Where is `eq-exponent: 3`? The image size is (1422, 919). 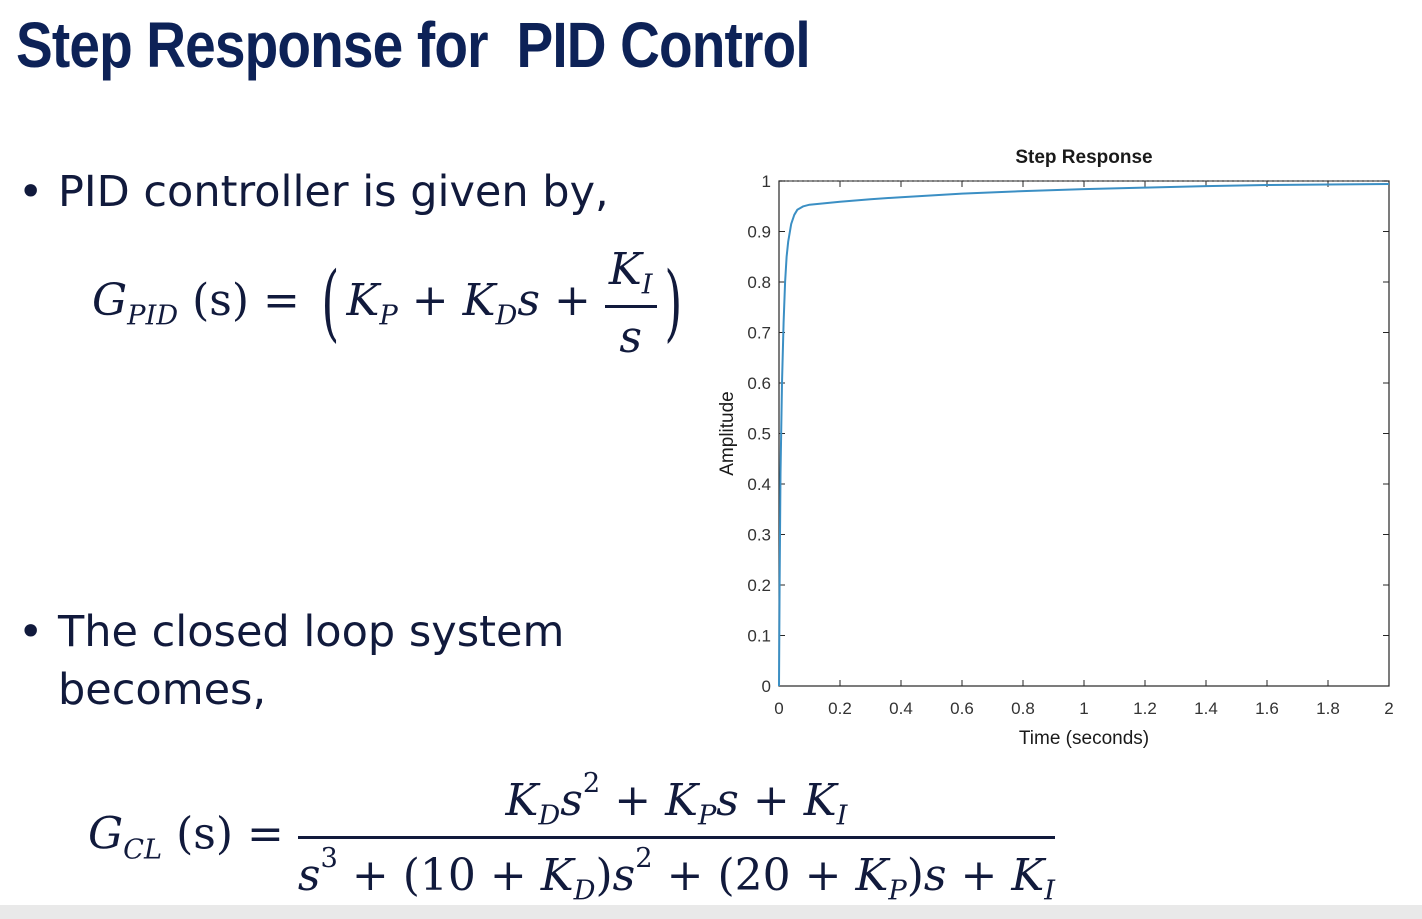
eq-exponent: 3 is located at coordinates (329, 858).